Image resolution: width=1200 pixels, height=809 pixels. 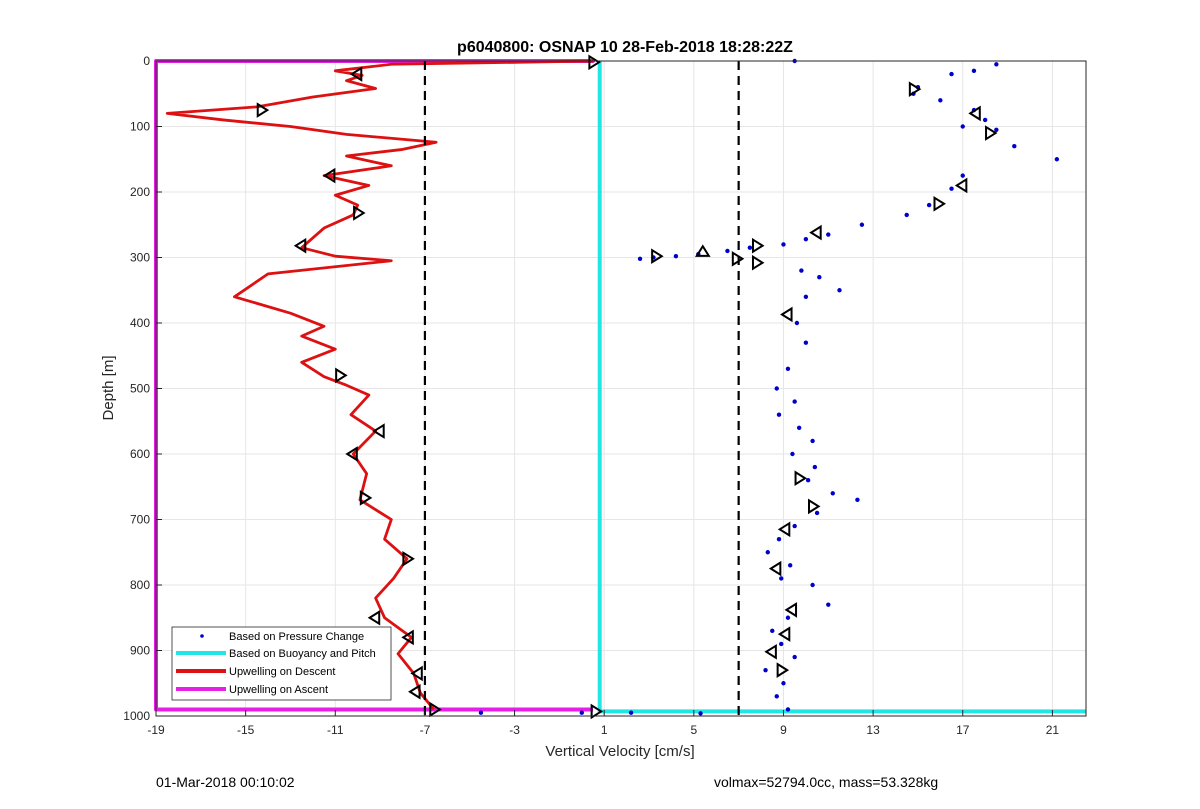 I want to click on y-tick-label: 400, so click(x=140, y=323).